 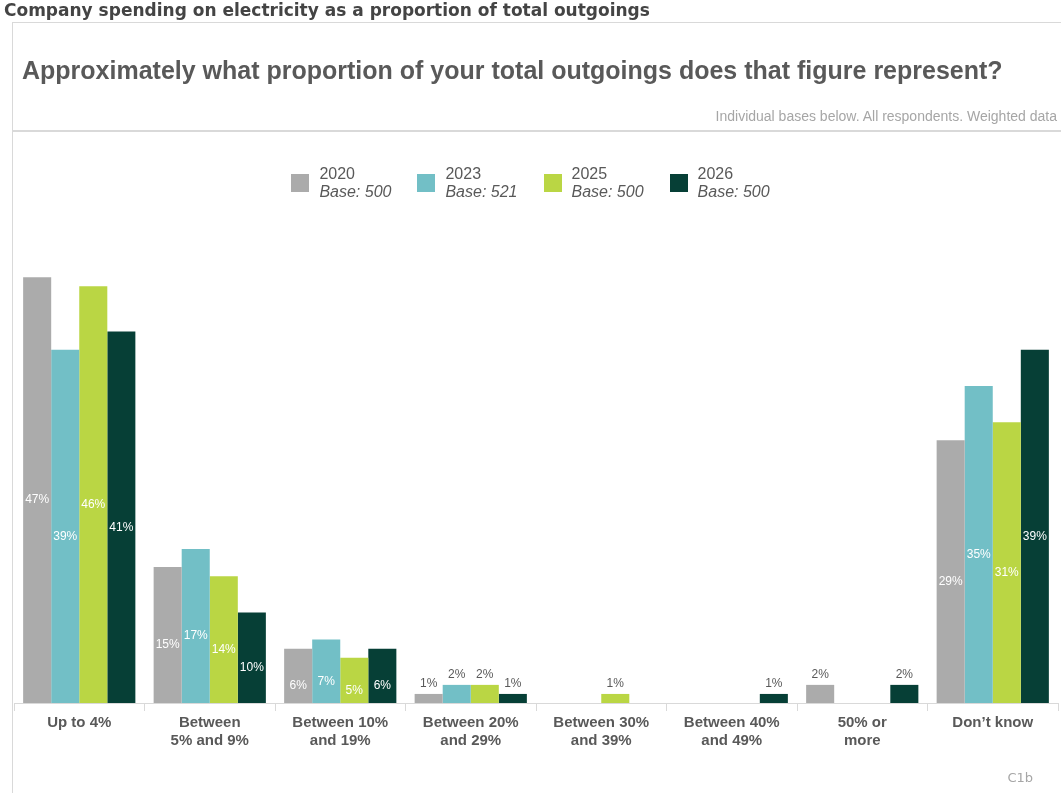 I want to click on x-tick-label: 50% or more, so click(x=862, y=731).